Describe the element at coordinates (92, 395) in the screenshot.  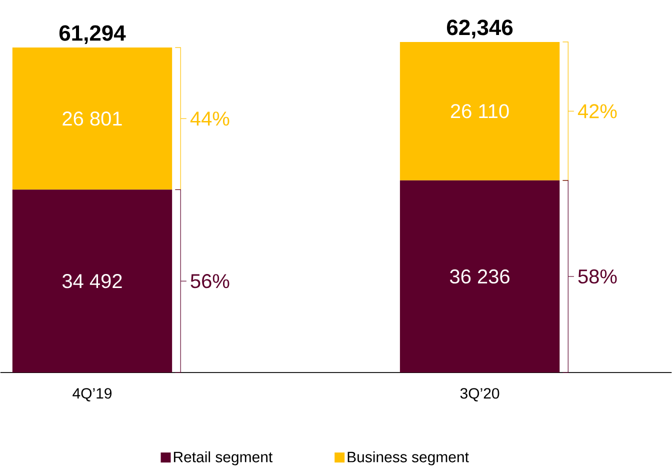
I see `x-tick-label: 4Q’19` at that location.